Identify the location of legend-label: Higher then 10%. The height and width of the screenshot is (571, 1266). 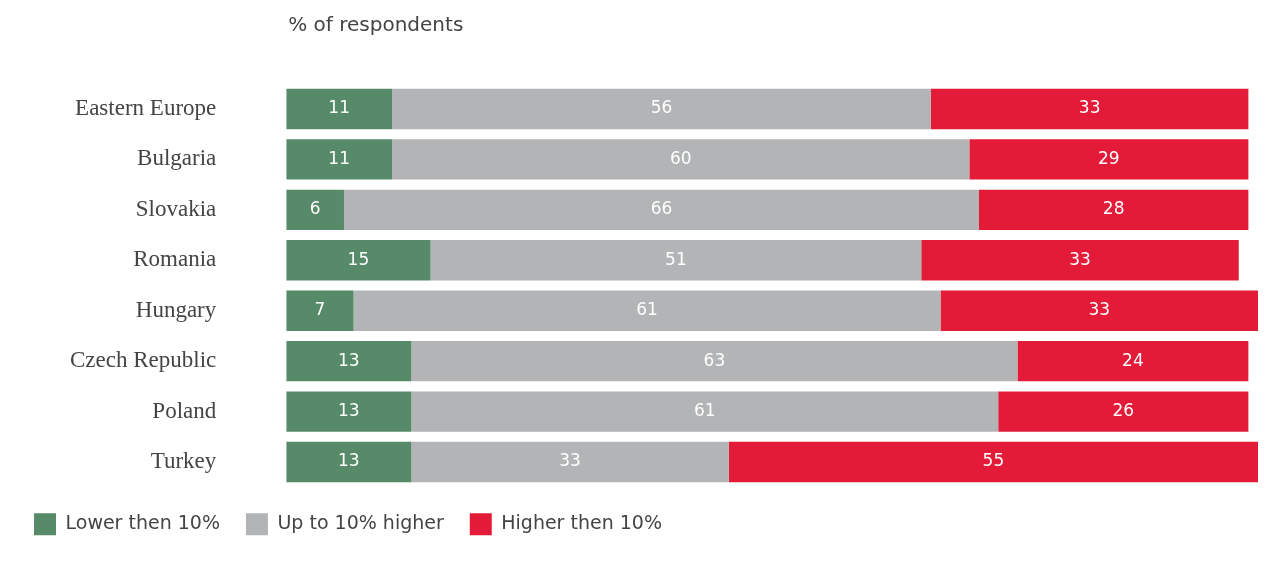
(581, 522).